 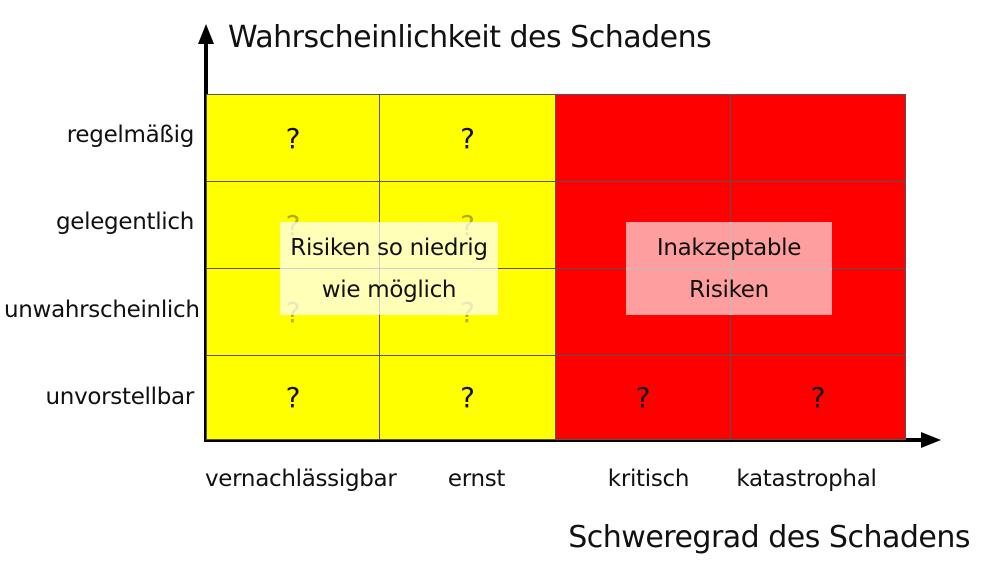 What do you see at coordinates (206, 34) in the screenshot?
I see `y-axis-arrow` at bounding box center [206, 34].